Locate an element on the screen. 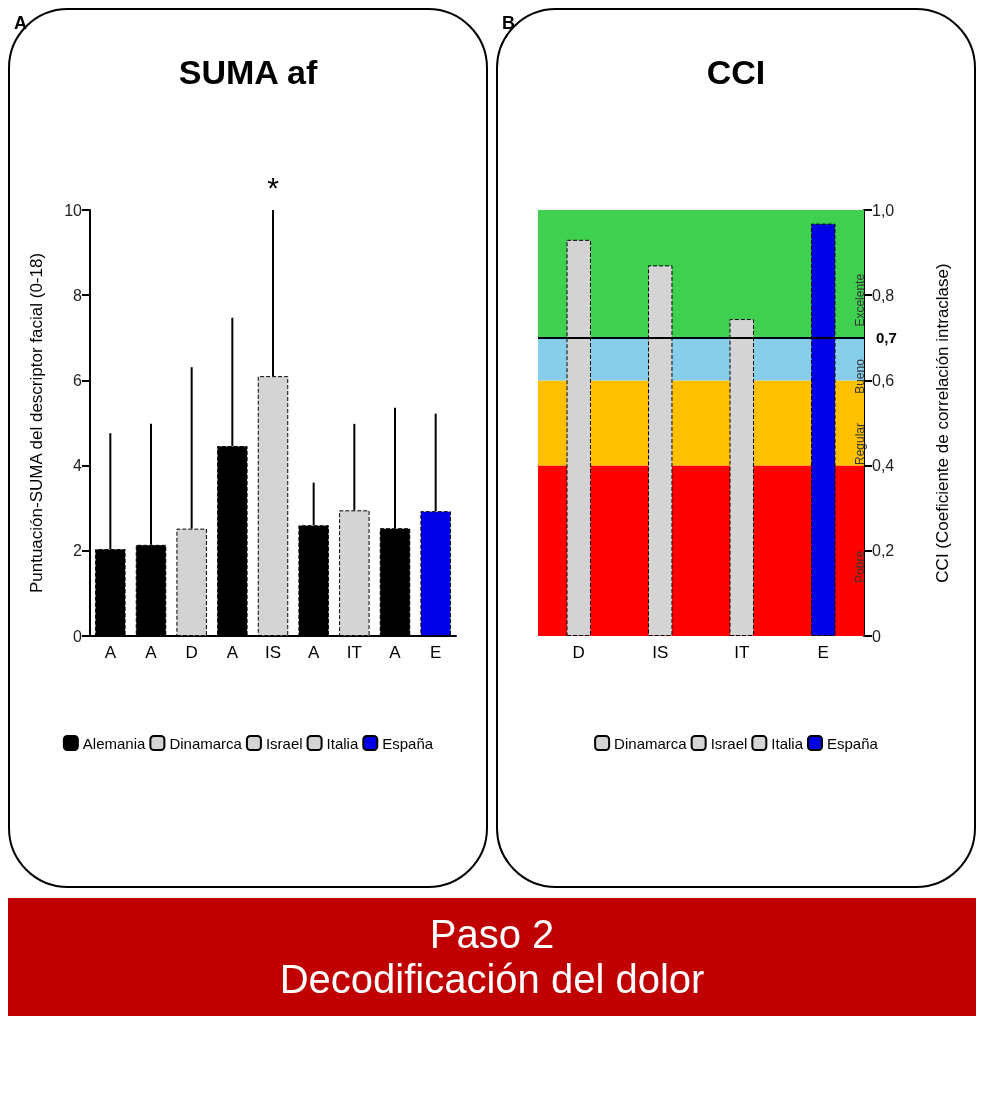  chart-title: CCI is located at coordinates (736, 72).